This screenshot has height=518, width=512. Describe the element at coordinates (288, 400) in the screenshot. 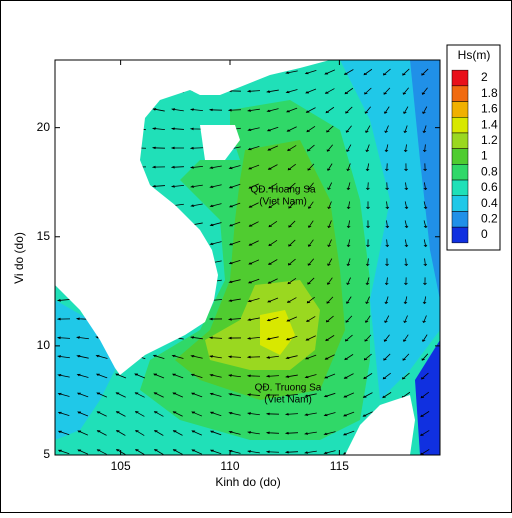

I see `annotation: (Viet Nam)` at that location.